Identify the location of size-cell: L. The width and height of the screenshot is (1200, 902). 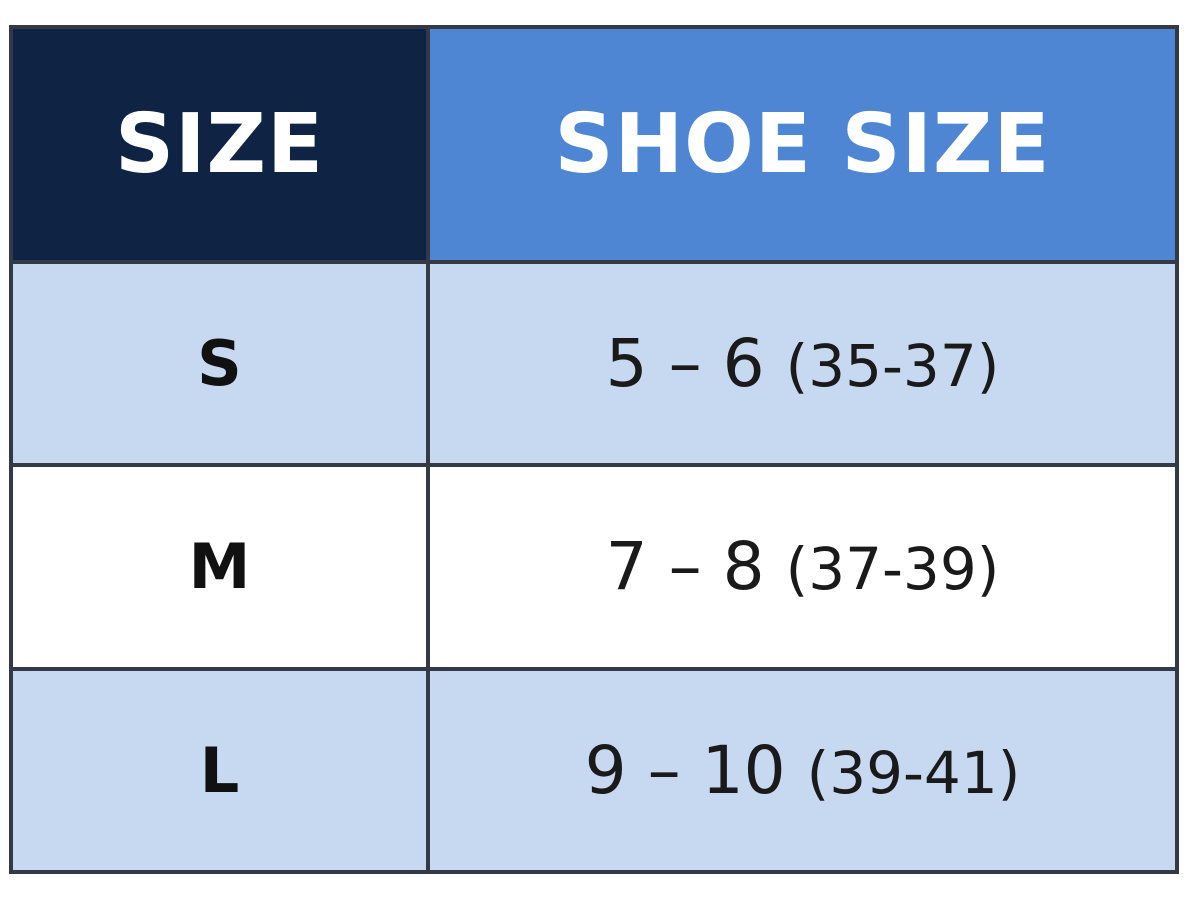
(219, 770).